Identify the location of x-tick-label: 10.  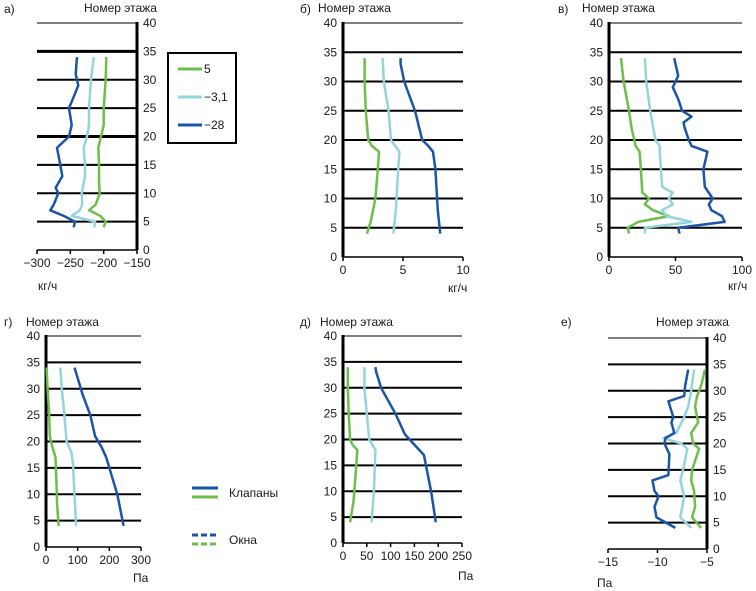
(463, 270).